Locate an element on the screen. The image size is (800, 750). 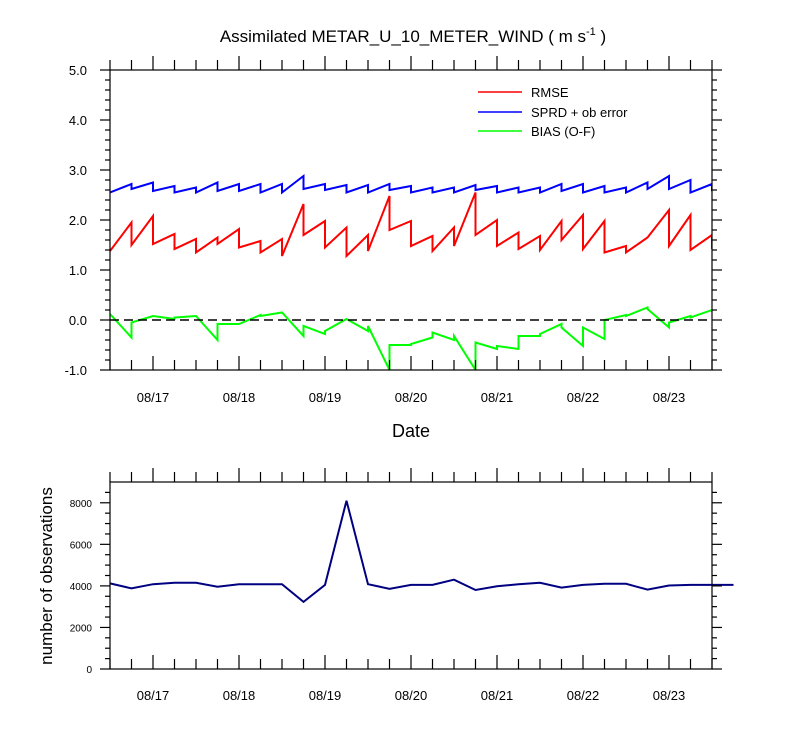
y-tick-label: -1.0 is located at coordinates (76, 370).